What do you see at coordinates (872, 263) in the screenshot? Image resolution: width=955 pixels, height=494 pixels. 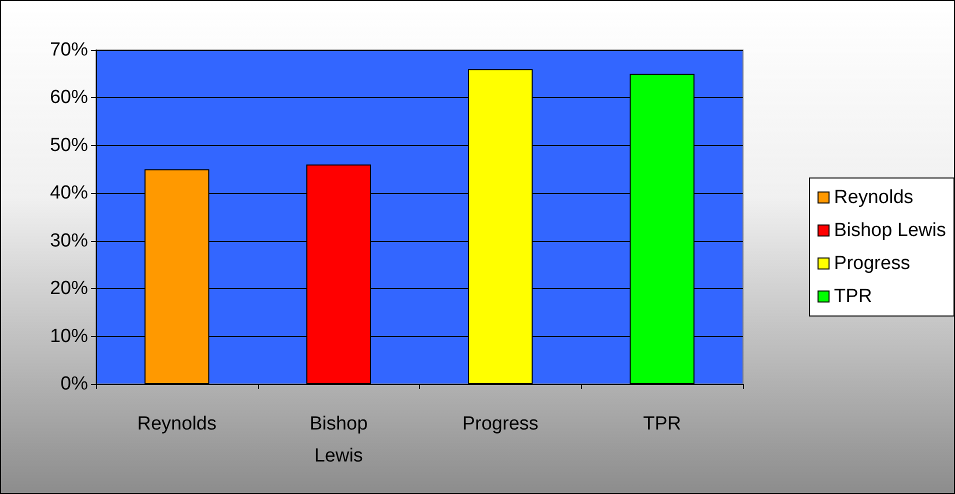 I see `legend-label: Progress` at bounding box center [872, 263].